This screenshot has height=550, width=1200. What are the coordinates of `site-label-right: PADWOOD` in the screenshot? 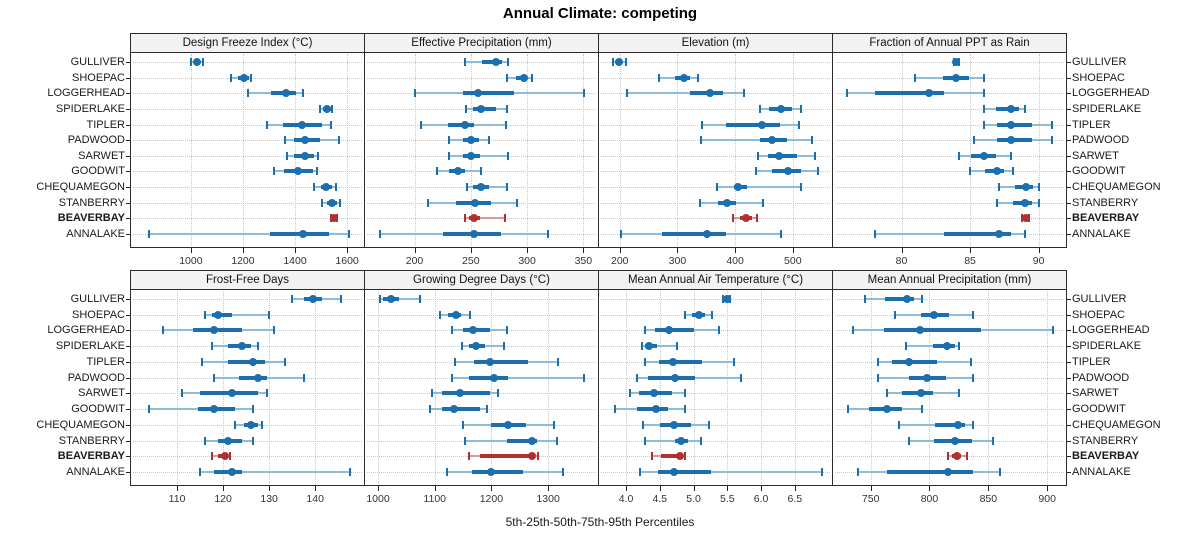 It's located at (1101, 140).